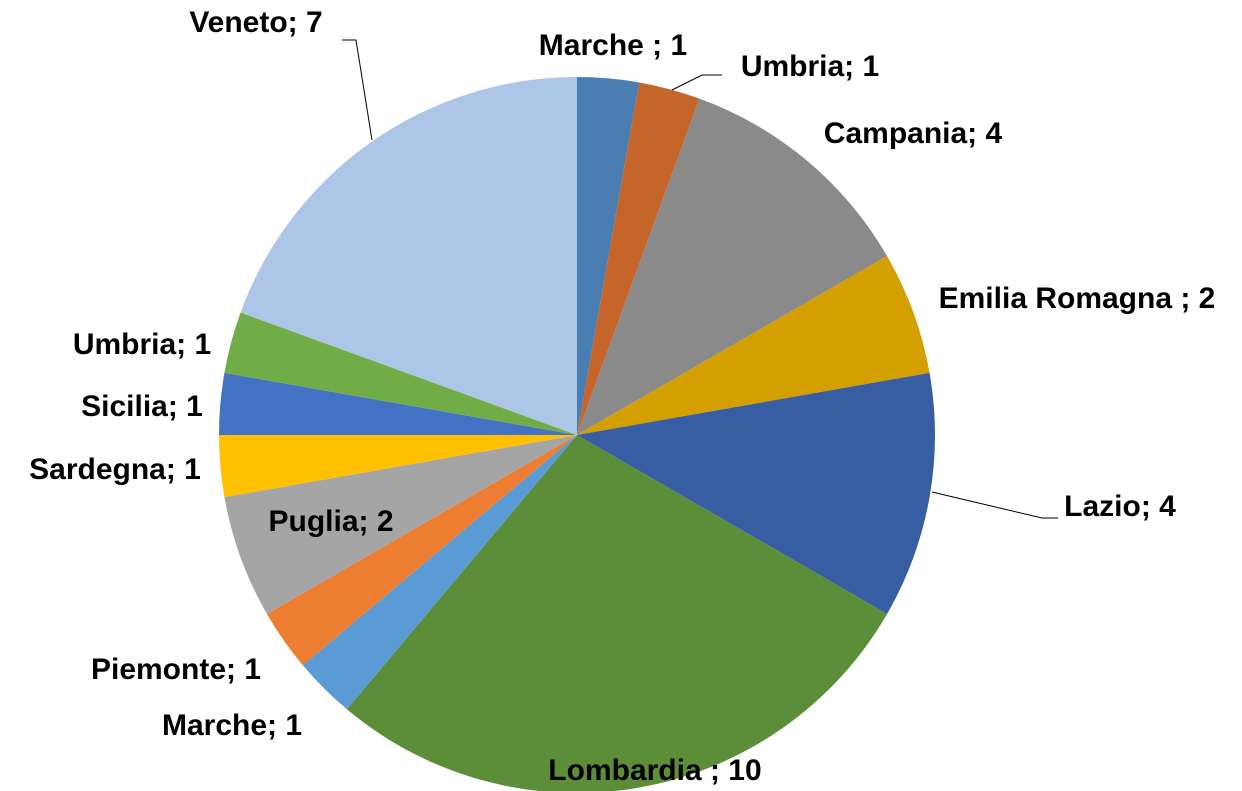  Describe the element at coordinates (142, 406) in the screenshot. I see `data-label: Sicilia; 1` at that location.